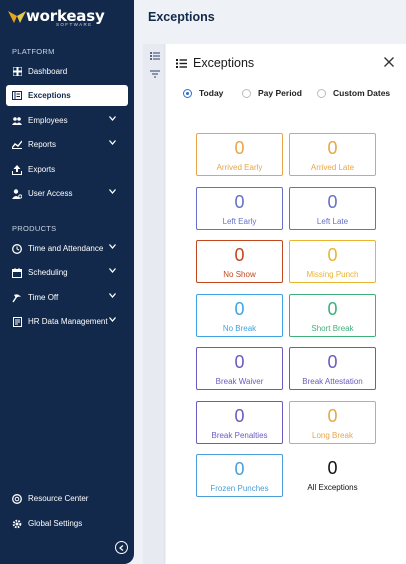 The height and width of the screenshot is (564, 406). I want to click on sidebar-item-label: Exceptions, so click(49, 95).